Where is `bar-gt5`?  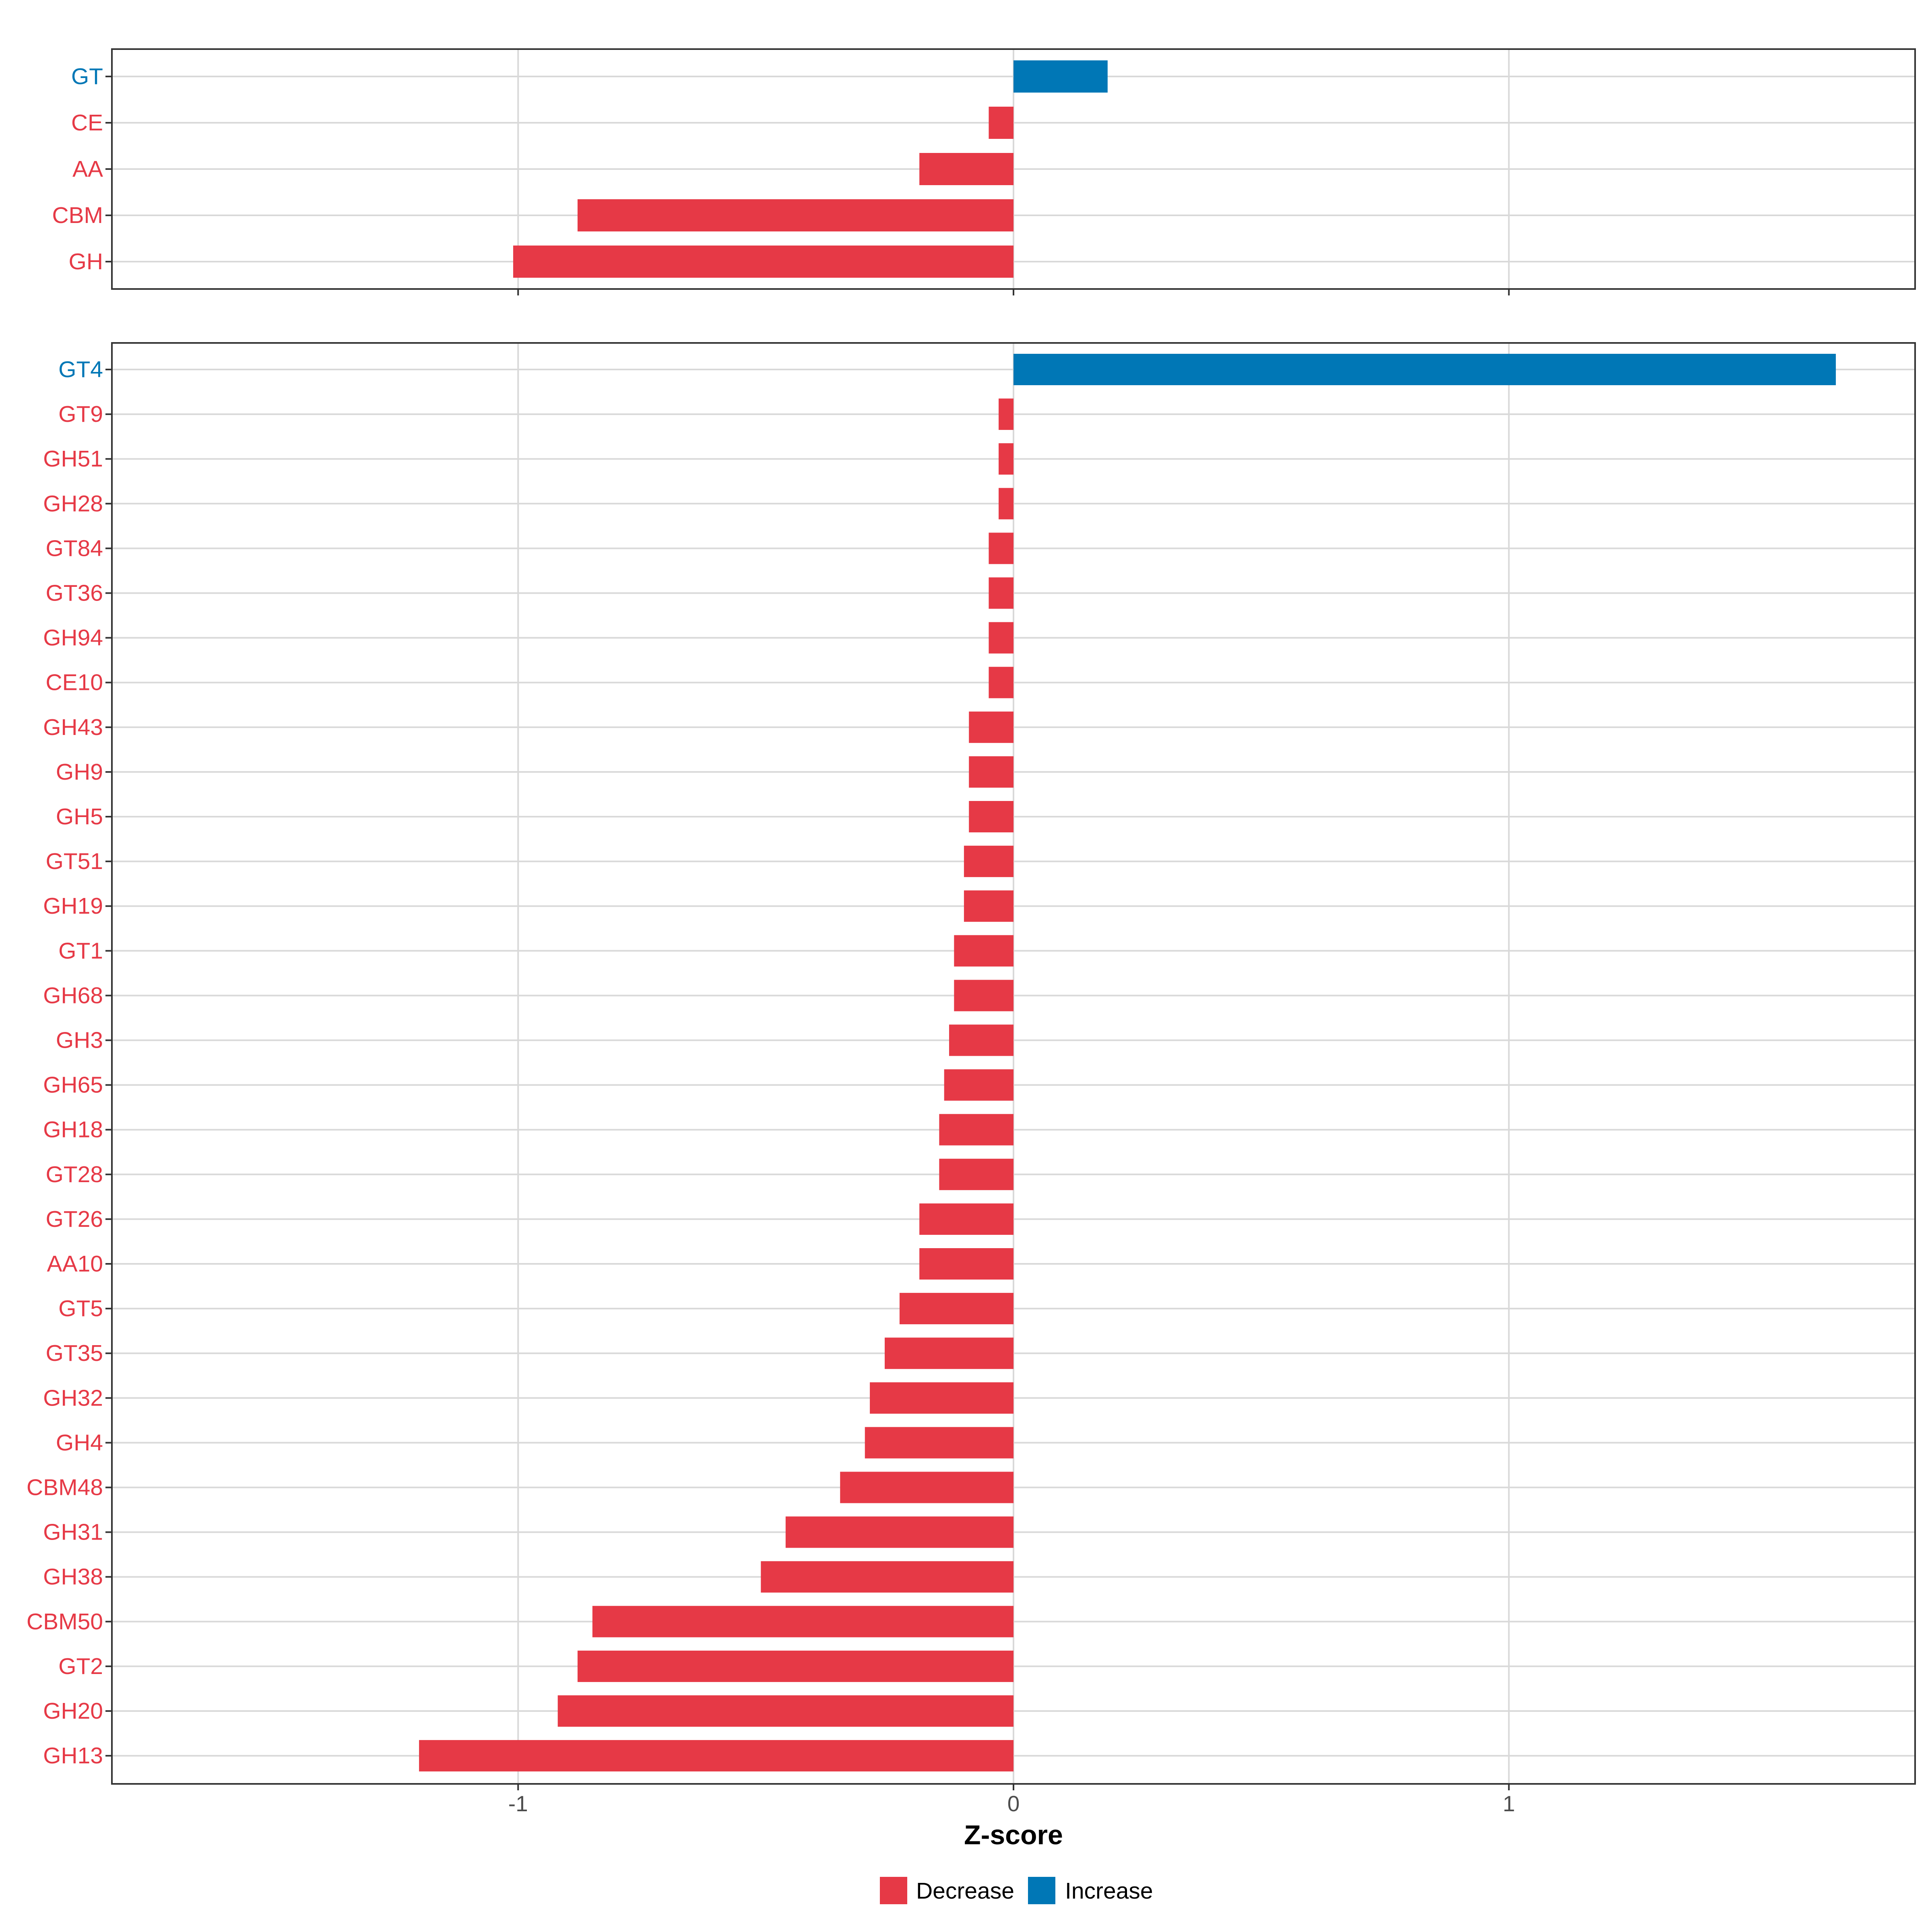
bar-gt5 is located at coordinates (956, 1309).